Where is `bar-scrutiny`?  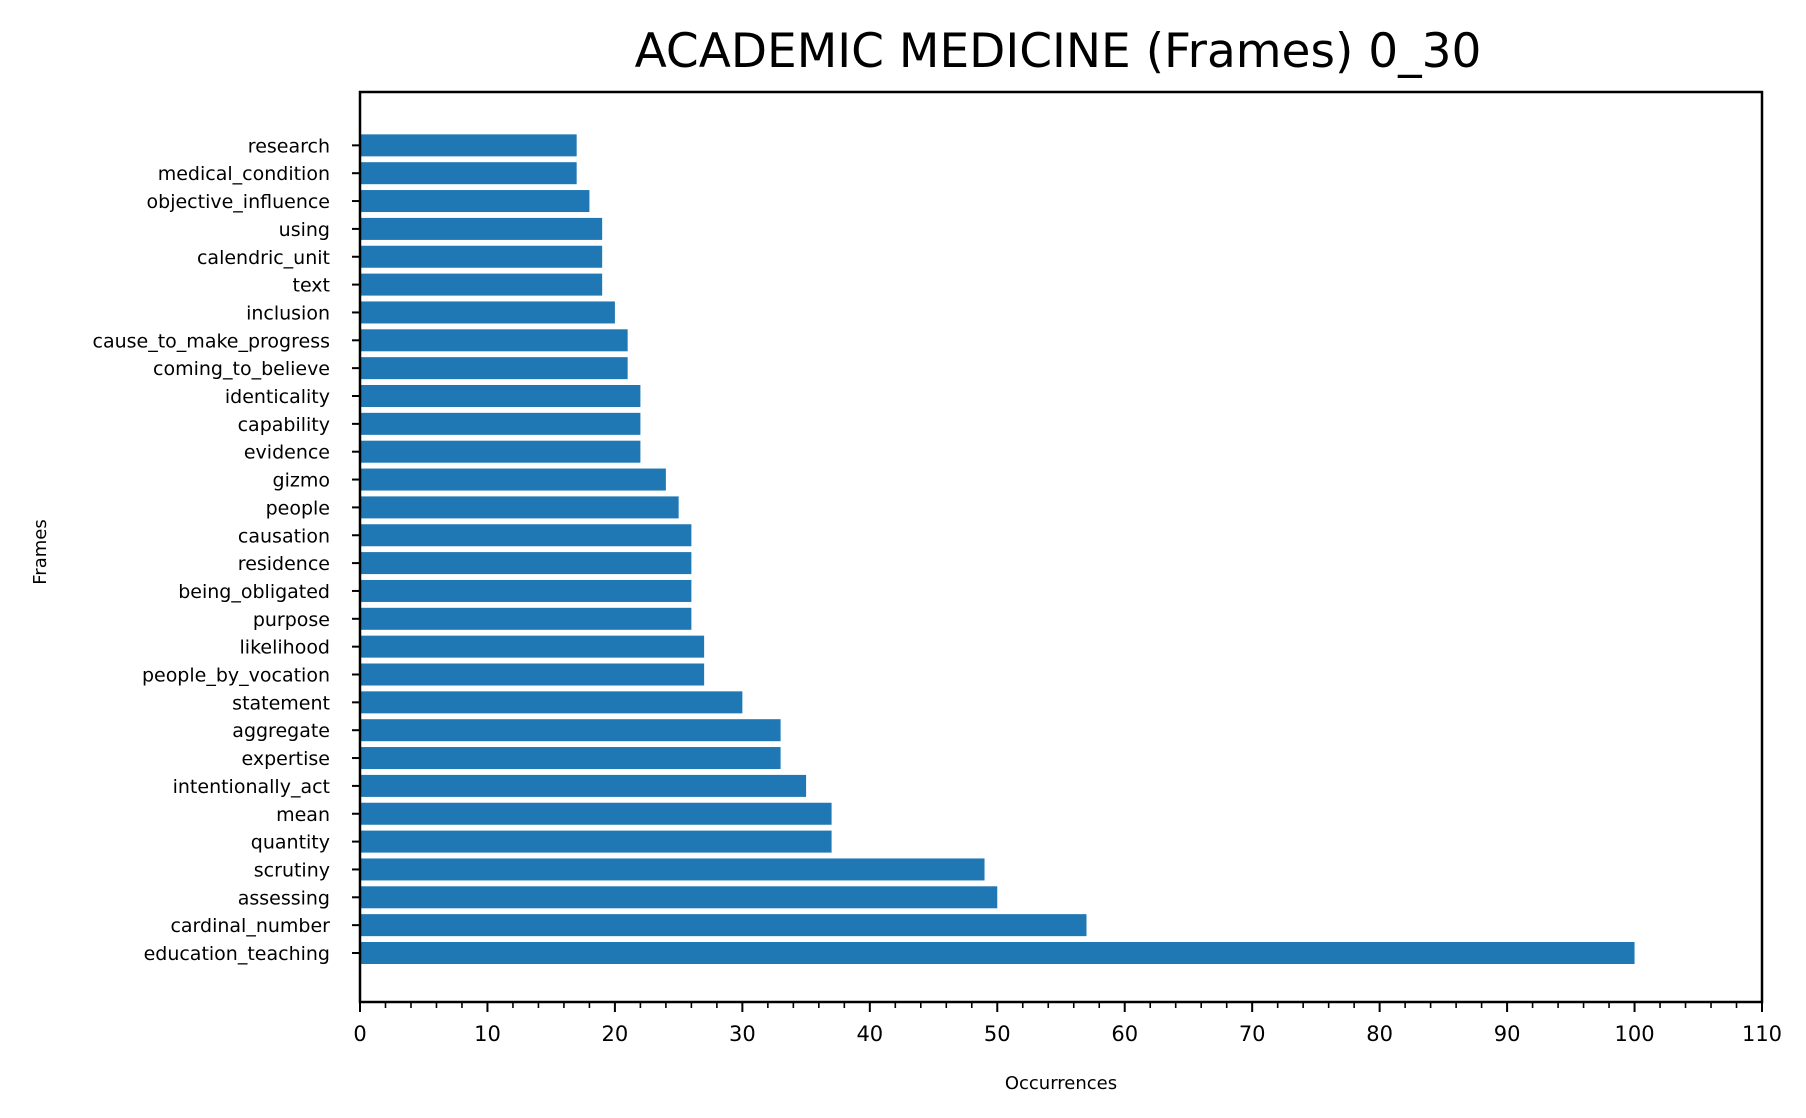
bar-scrutiny is located at coordinates (672, 869).